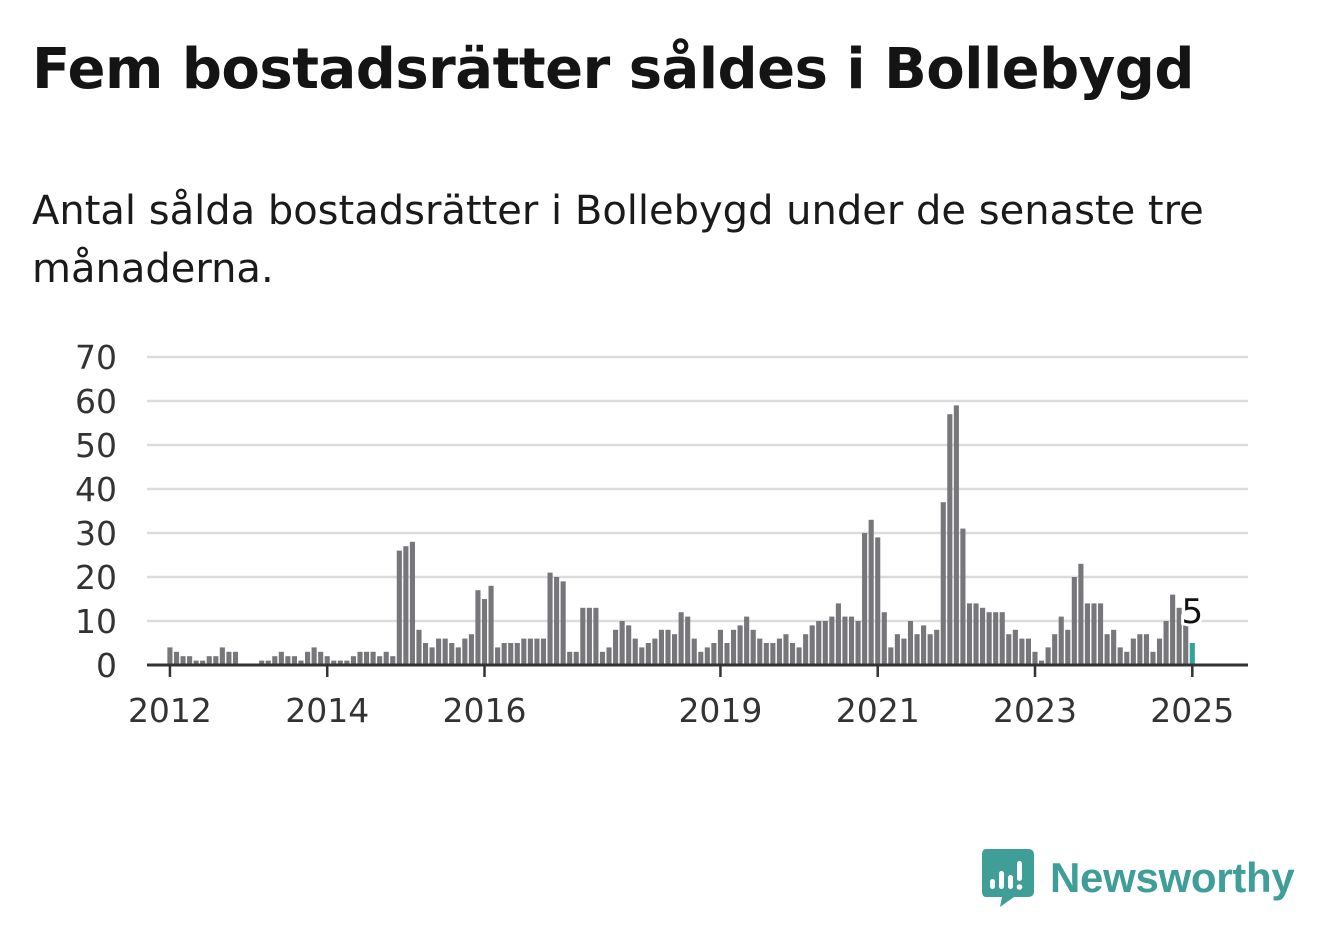  What do you see at coordinates (688, 696) in the screenshot?
I see `x-axis: 2012 2014 2016 2019 2021 2023 2025` at bounding box center [688, 696].